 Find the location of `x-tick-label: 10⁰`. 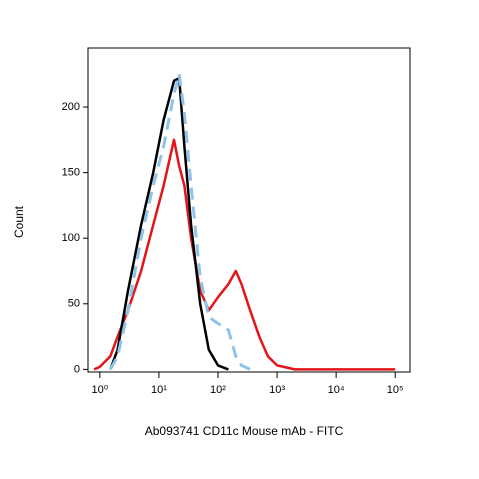

x-tick-label: 10⁰ is located at coordinates (100, 390).